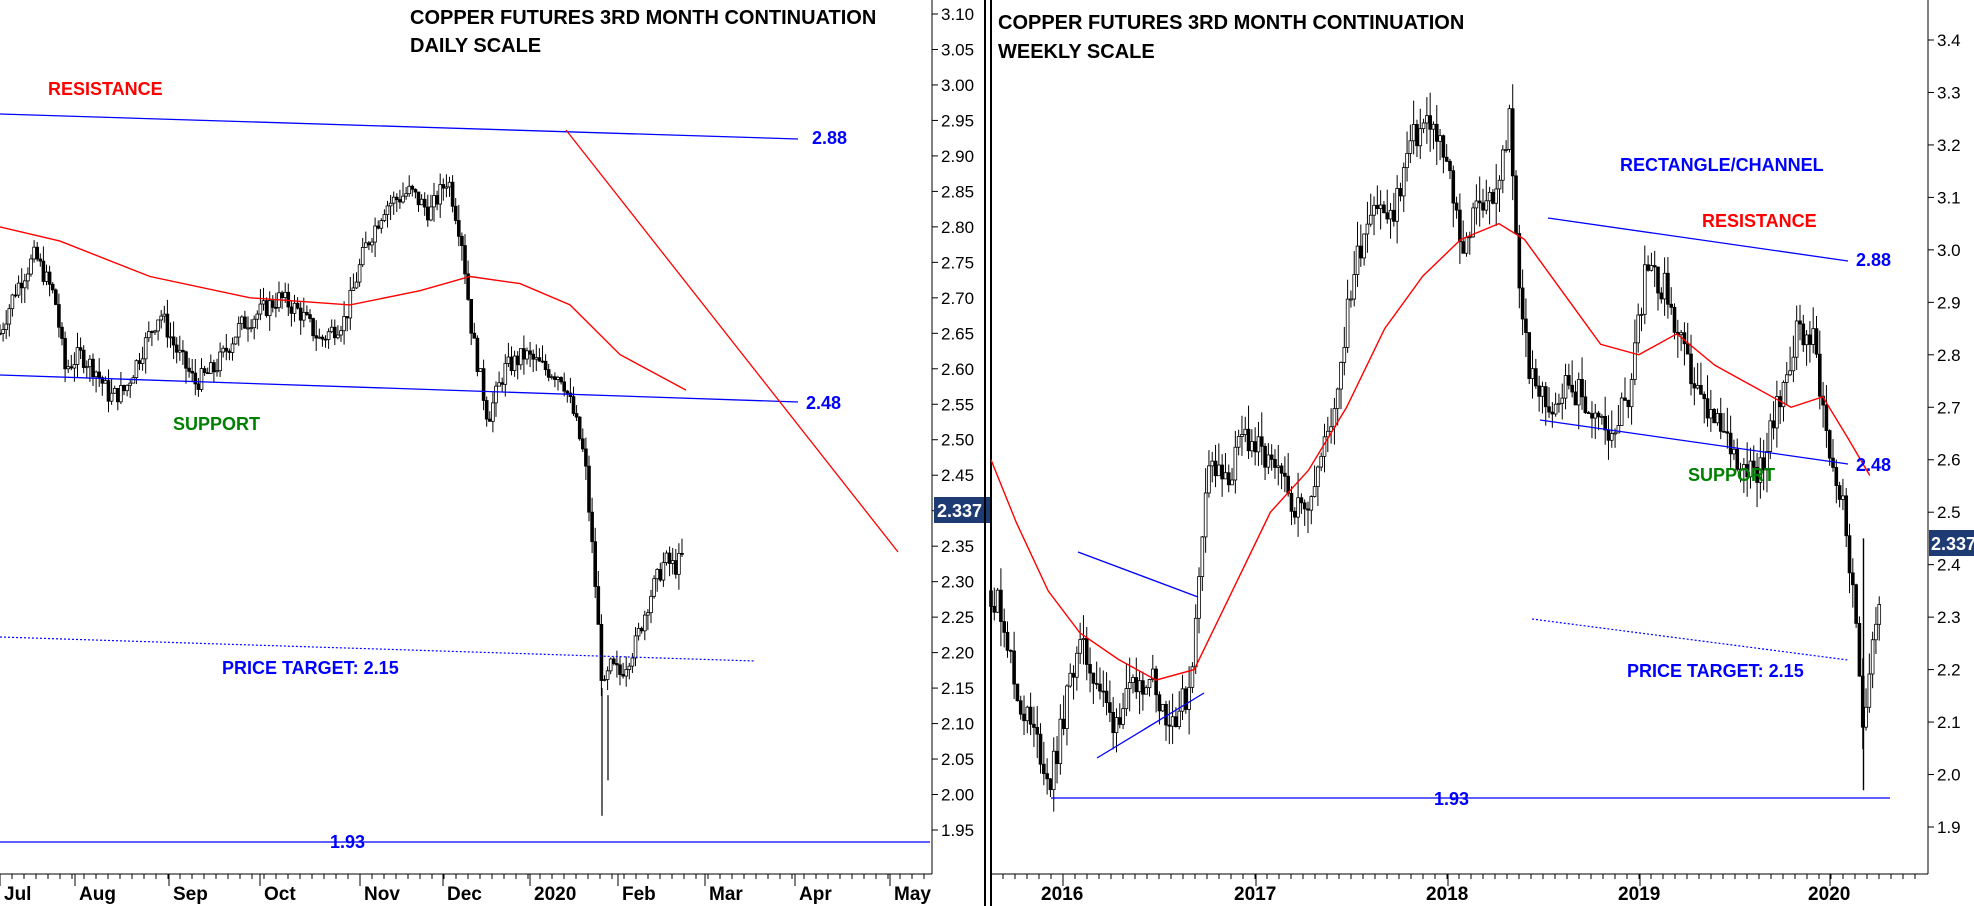  I want to click on x-tick-label: Nov, so click(382, 894).